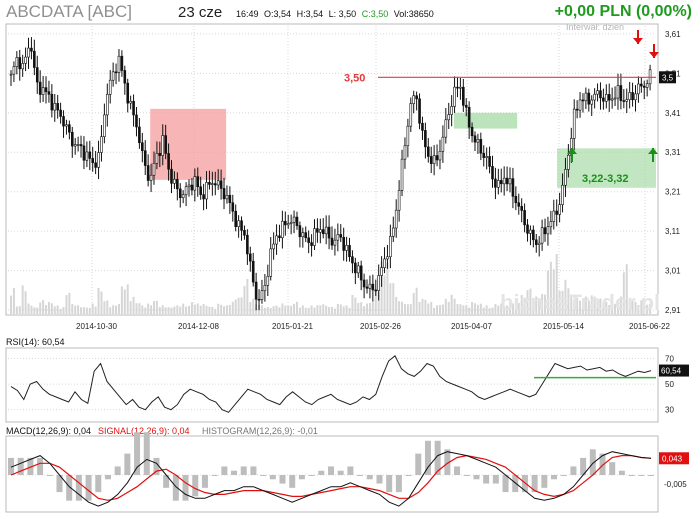  I want to click on date-tick-label: 2014-10-30, so click(96, 326).